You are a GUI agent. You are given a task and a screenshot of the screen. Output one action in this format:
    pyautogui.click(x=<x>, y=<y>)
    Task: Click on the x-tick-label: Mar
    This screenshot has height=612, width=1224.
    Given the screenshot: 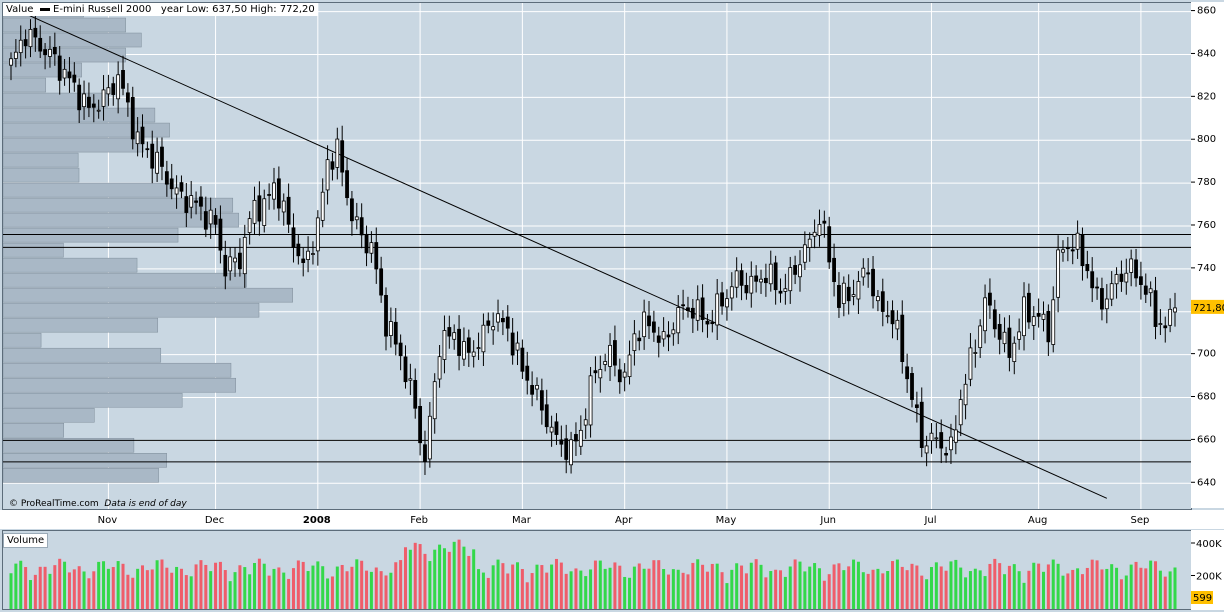 What is the action you would take?
    pyautogui.click(x=522, y=520)
    